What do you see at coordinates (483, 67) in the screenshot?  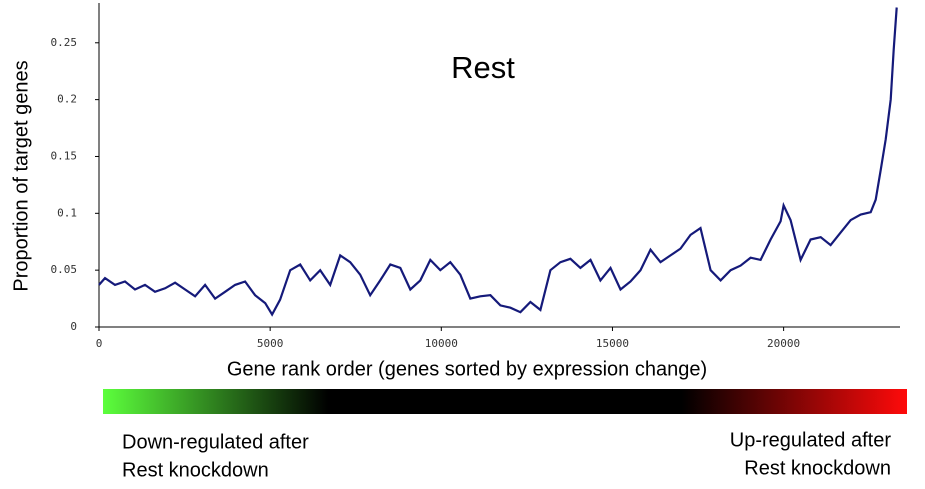 I see `chart-title: Rest` at bounding box center [483, 67].